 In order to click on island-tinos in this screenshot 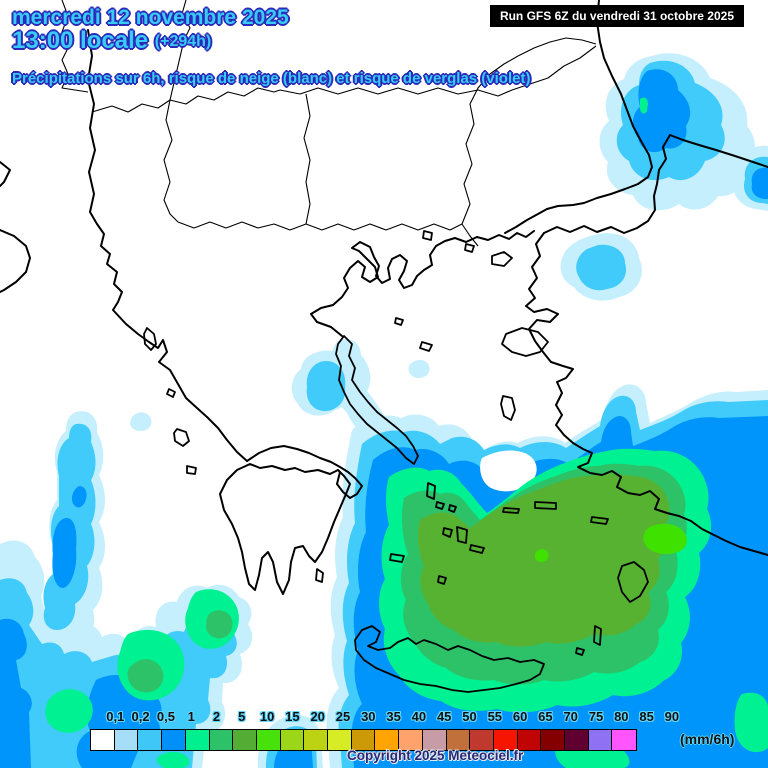, I will do `click(440, 505)`.